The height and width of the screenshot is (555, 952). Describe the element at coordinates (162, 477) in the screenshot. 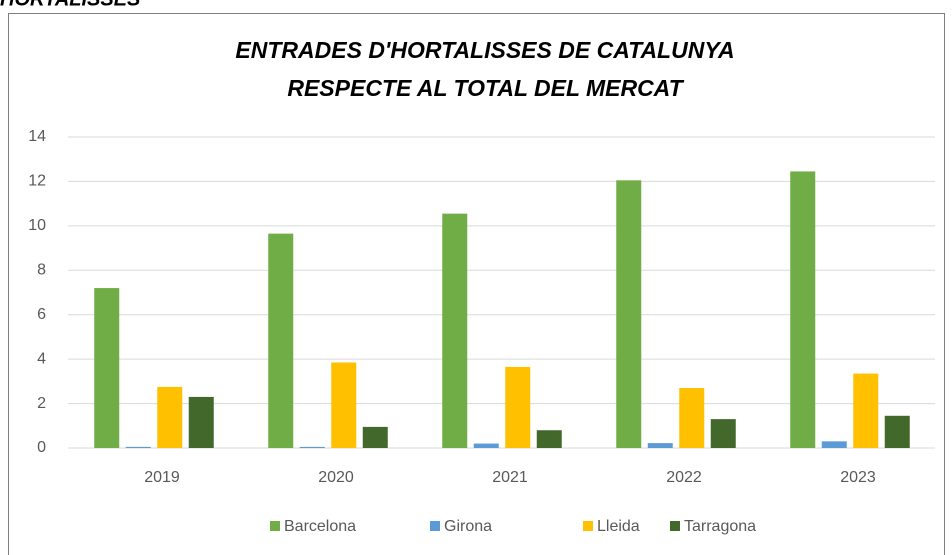

I see `x-tick-label: 2019` at that location.